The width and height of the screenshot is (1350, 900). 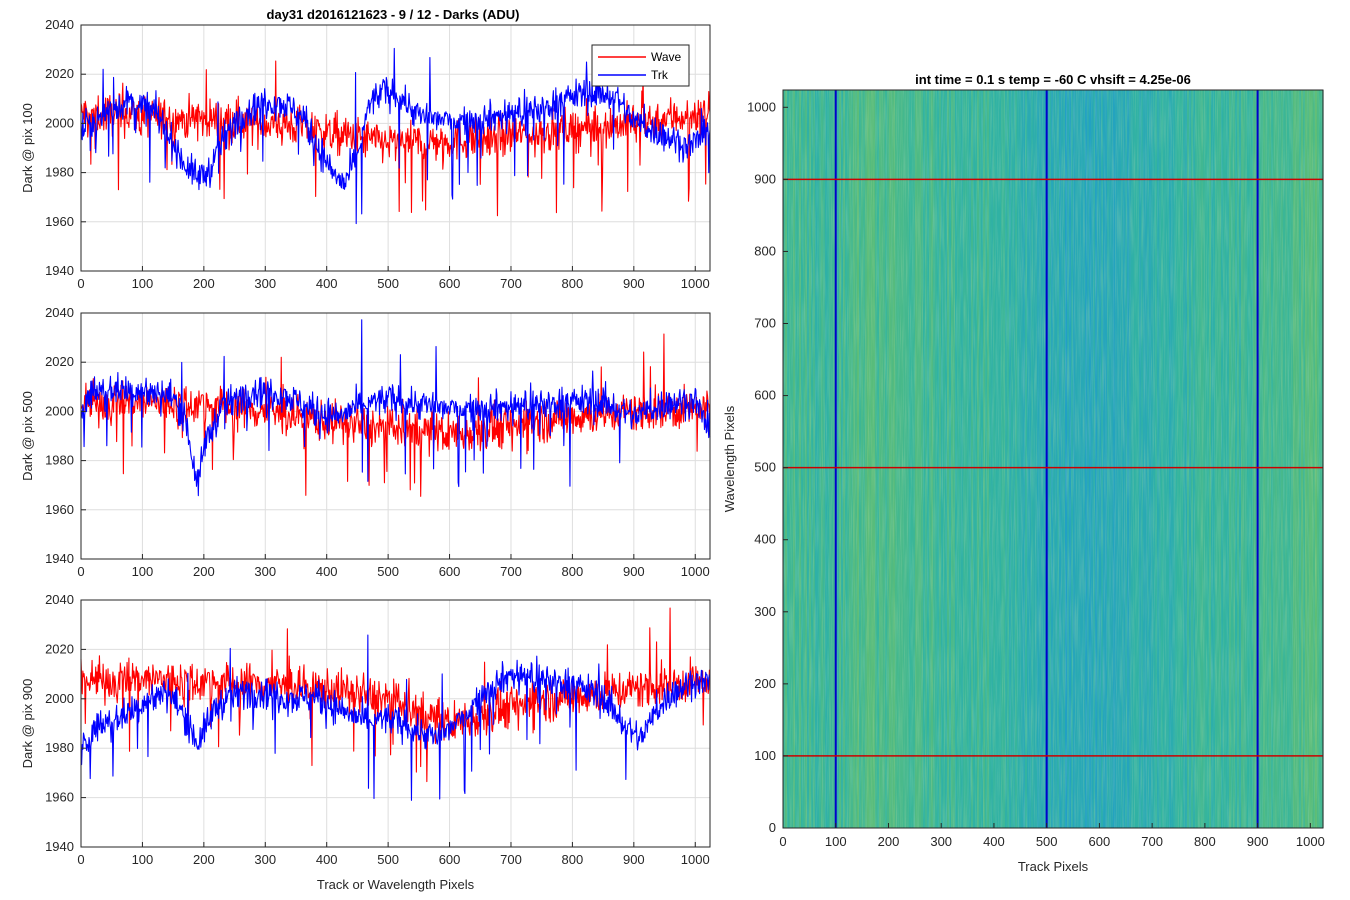 What do you see at coordinates (765, 323) in the screenshot?
I see `heatmap-y-tick-label: 700` at bounding box center [765, 323].